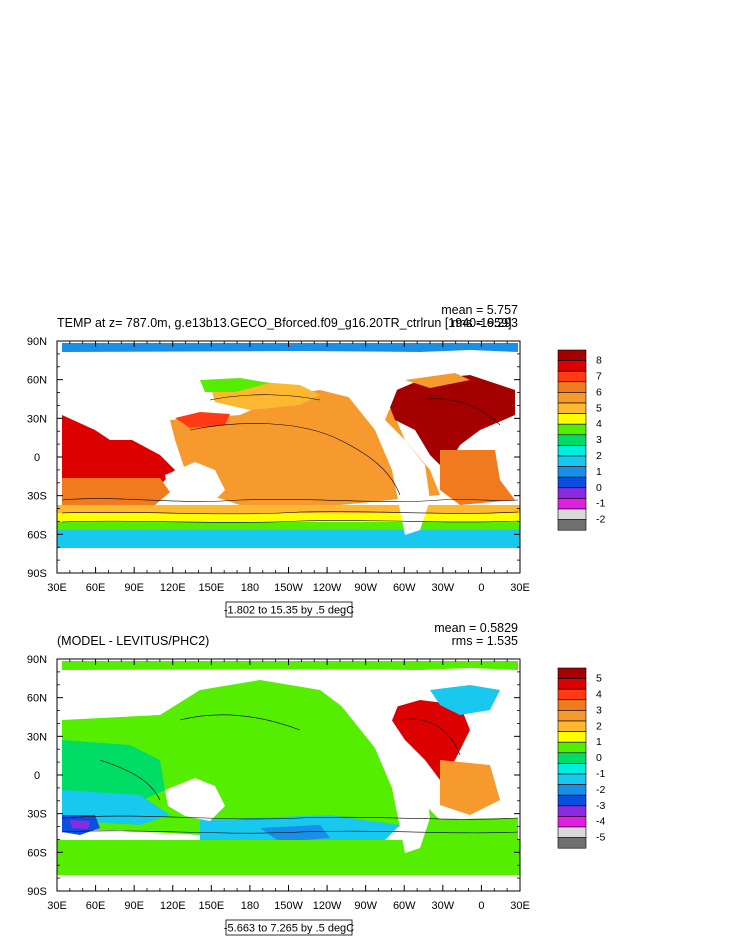 The width and height of the screenshot is (733, 945). I want to click on colorbar-label: 8, so click(599, 361).